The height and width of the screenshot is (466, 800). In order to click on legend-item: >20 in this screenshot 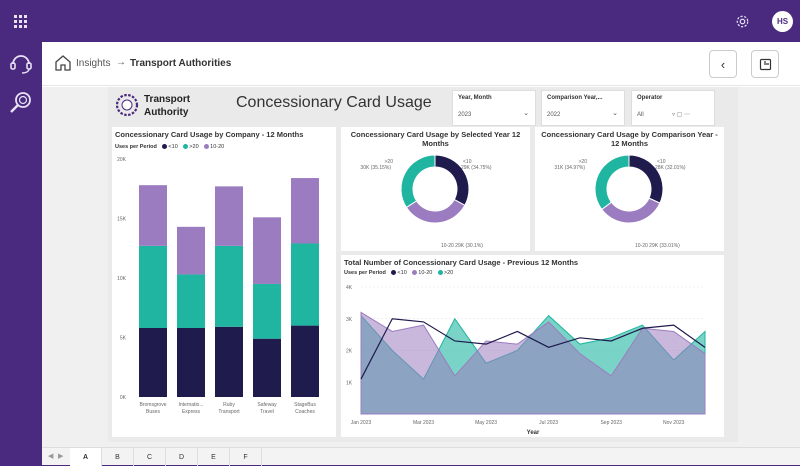, I will do `click(448, 273)`.